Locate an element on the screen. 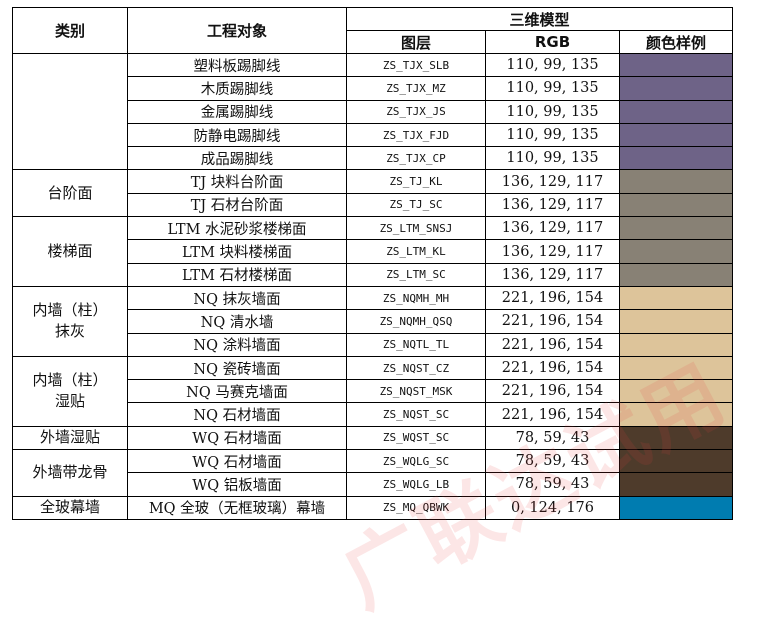 Image resolution: width=760 pixels, height=630 pixels. table-row: WQ 铝板墙面 ZS_WQLG_LB 78, 59, 43 is located at coordinates (373, 484).